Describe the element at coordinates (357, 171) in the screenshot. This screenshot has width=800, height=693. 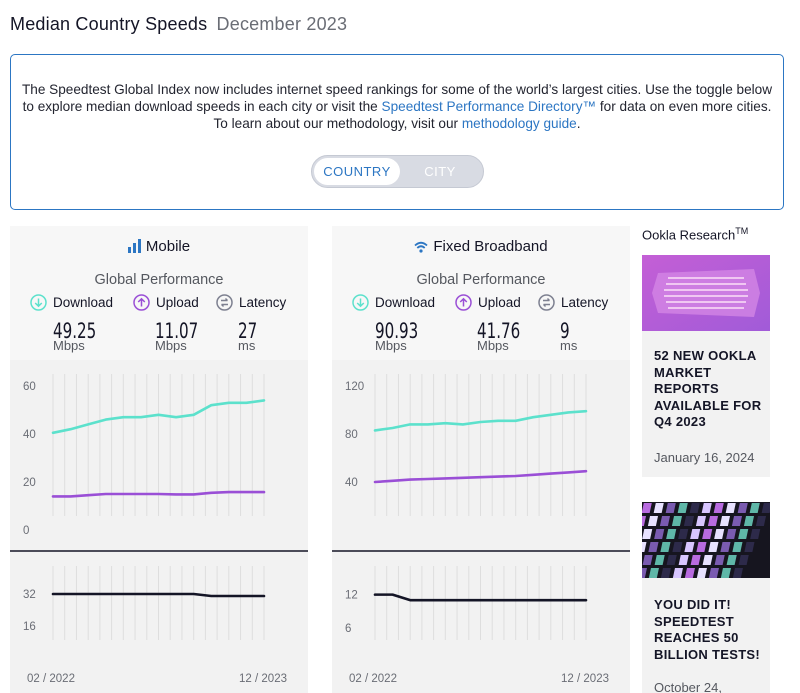
I see `toggle-country: COUNTRY` at that location.